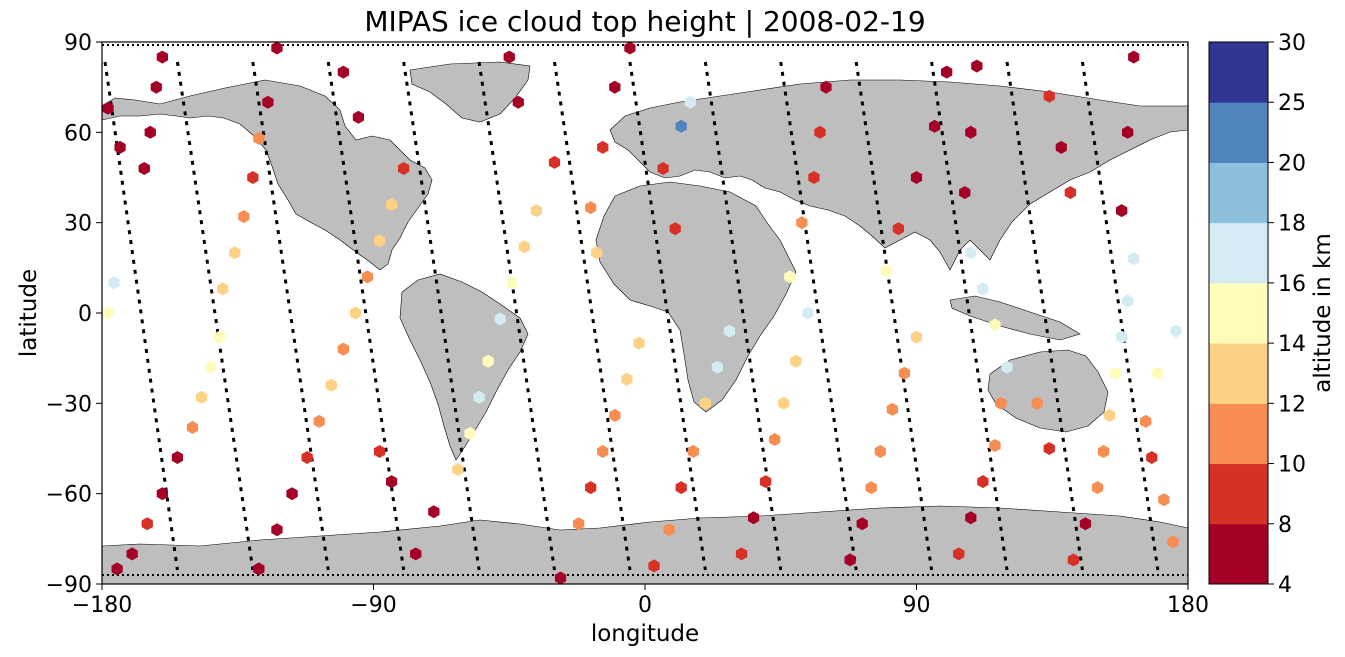  I want to click on x-tick-label: 180, so click(1188, 605).